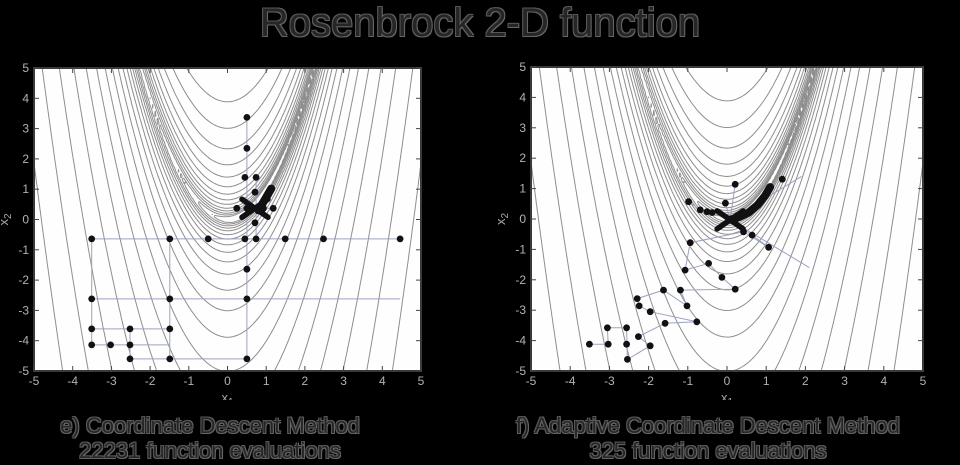  I want to click on x-tick-label: -4, so click(570, 381).